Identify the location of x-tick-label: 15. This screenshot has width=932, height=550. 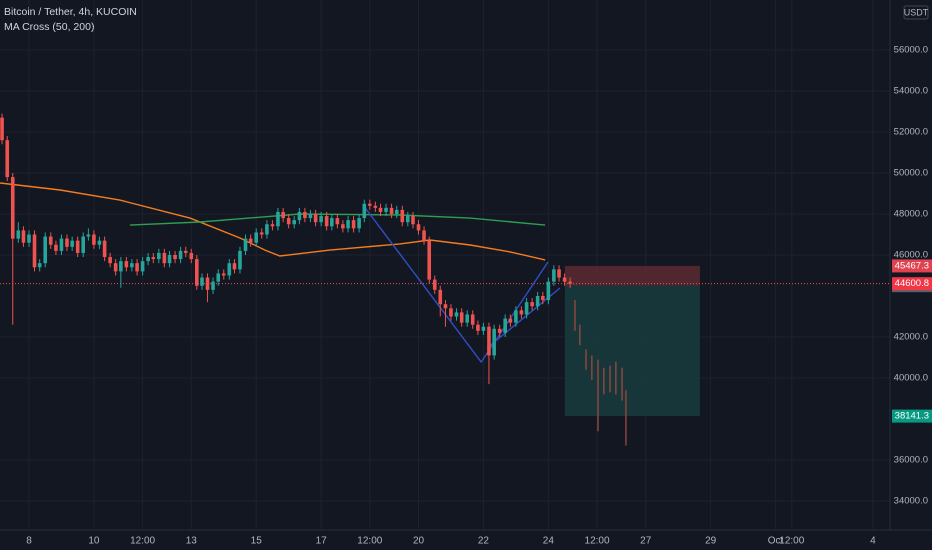
(257, 541).